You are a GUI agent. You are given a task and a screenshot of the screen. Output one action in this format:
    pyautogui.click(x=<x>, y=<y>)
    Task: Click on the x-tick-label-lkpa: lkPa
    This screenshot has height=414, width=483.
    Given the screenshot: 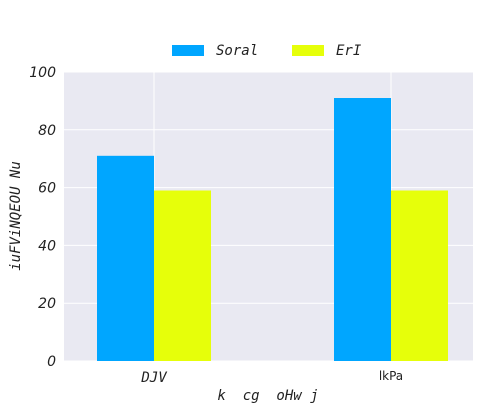 What is the action you would take?
    pyautogui.click(x=391, y=376)
    